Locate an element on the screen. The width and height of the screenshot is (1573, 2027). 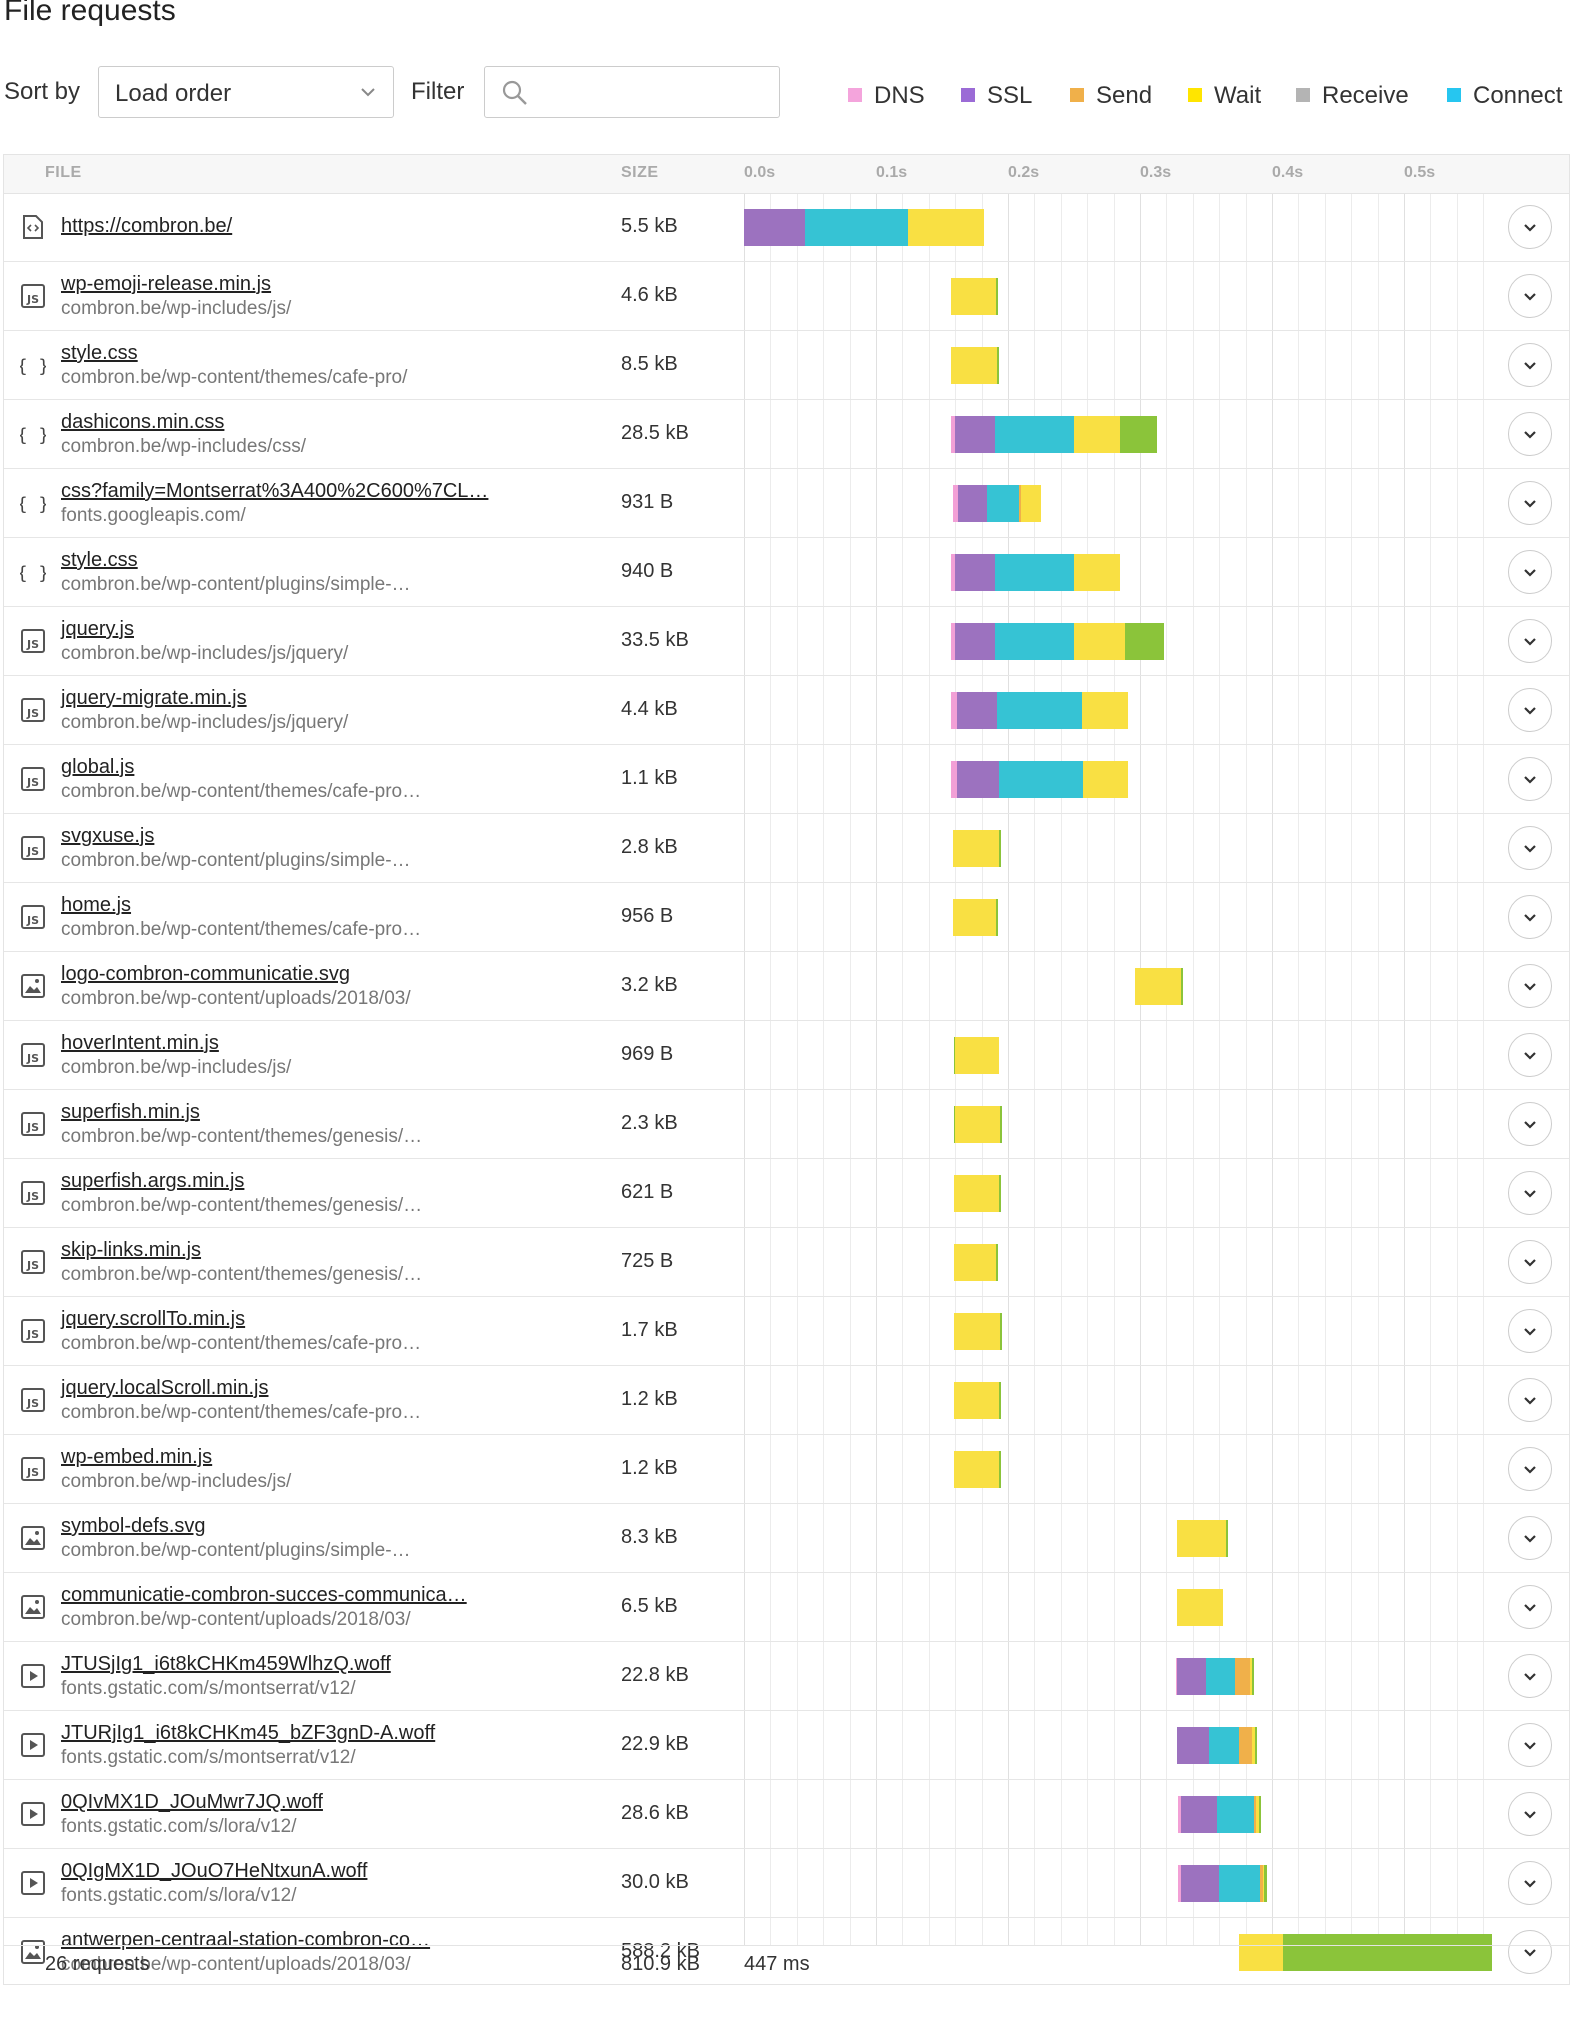
file-name-link: JTURjIg1_i6t8kCHKm45_bZF3gnD-A.woff is located at coordinates (248, 1733).